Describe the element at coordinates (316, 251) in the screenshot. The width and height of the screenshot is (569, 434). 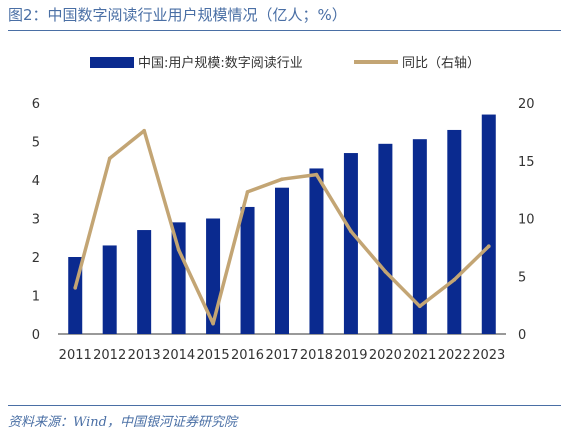
I see `bar-2018` at that location.